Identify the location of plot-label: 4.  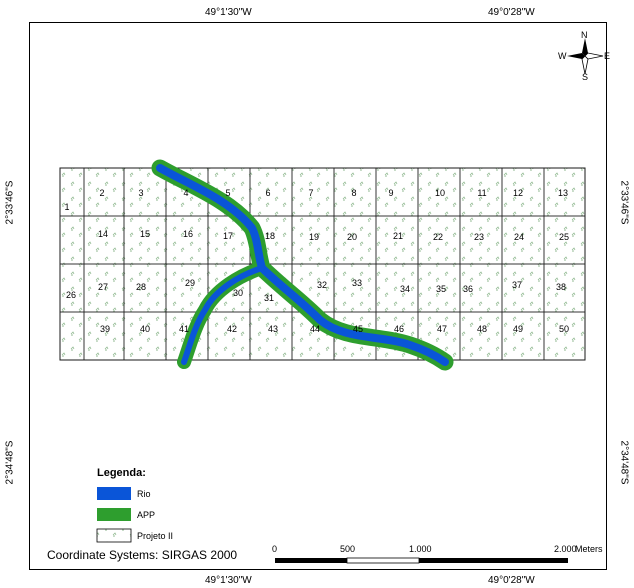
(185, 193).